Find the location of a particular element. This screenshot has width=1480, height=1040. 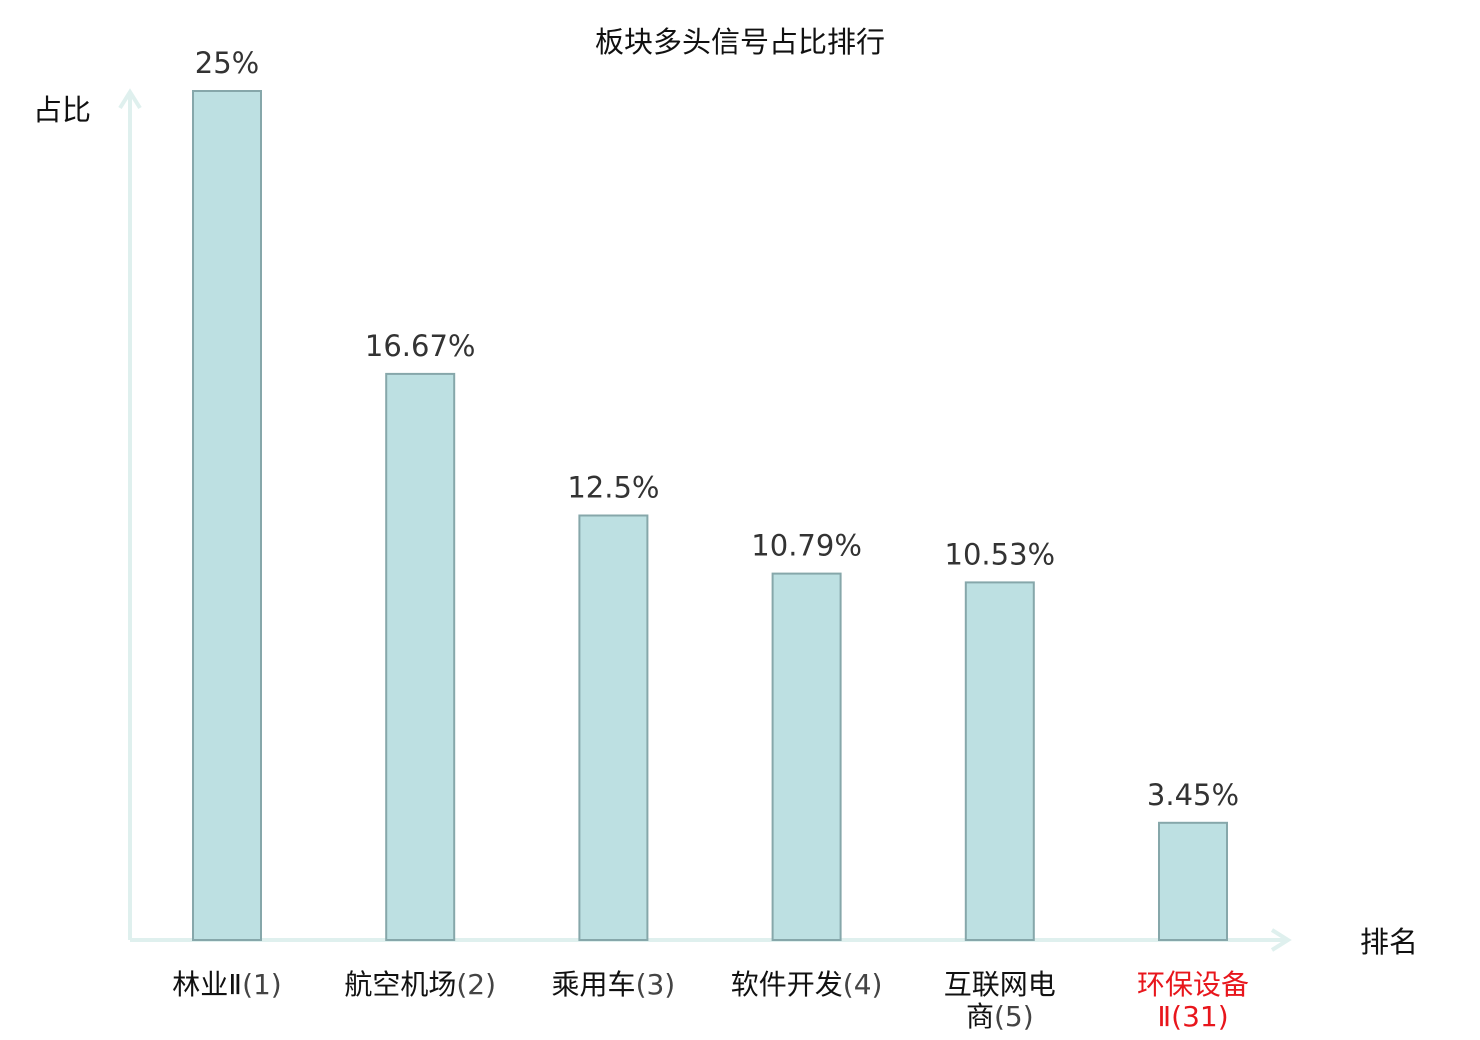

category-name: 环保设备 is located at coordinates (1193, 984).